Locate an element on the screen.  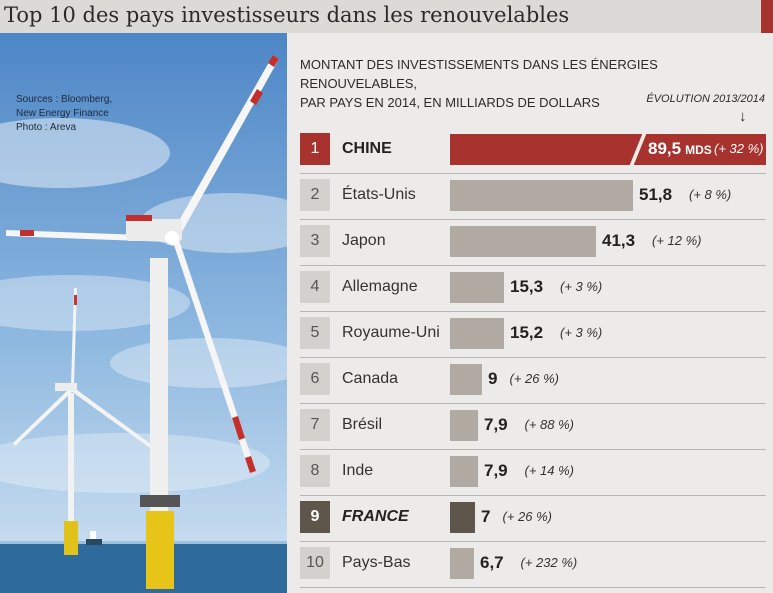
value-label: 41,3 is located at coordinates (619, 240).